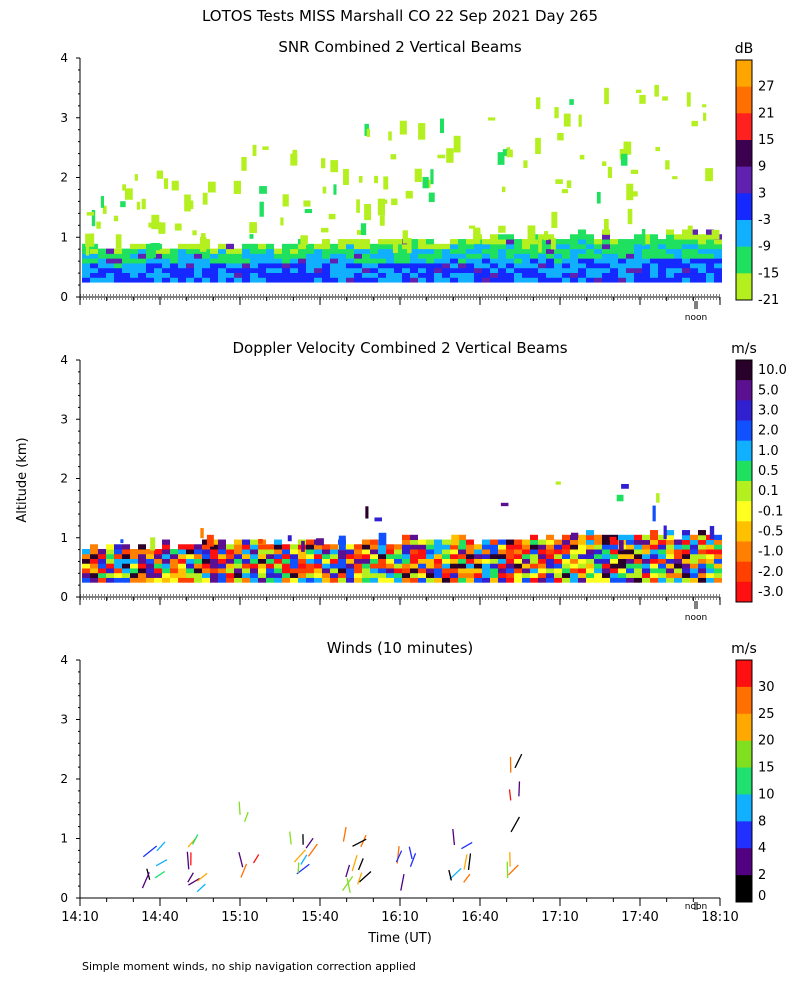  Describe the element at coordinates (744, 233) in the screenshot. I see `colorbar-swatch` at that location.